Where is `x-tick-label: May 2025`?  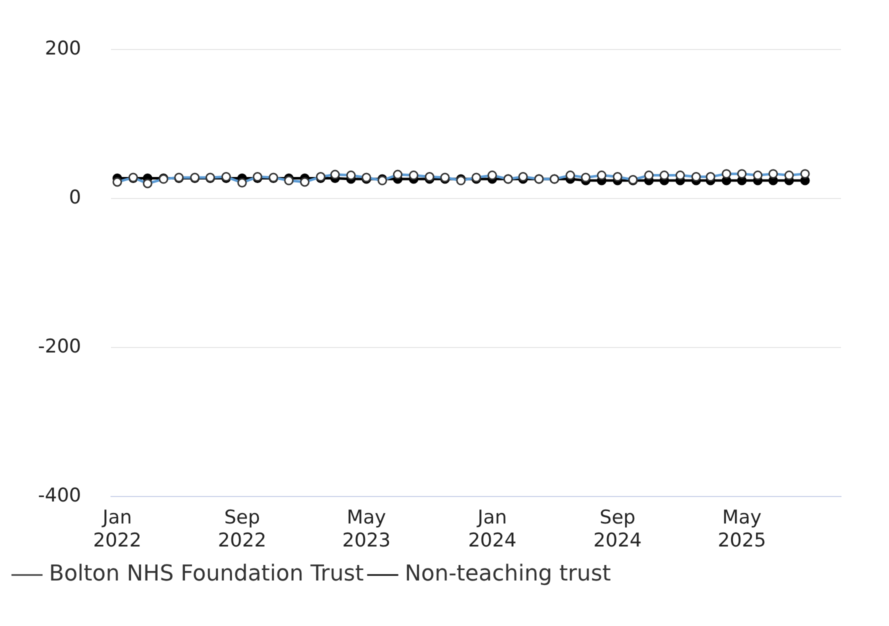
x-tick-label: May 2025 is located at coordinates (742, 529).